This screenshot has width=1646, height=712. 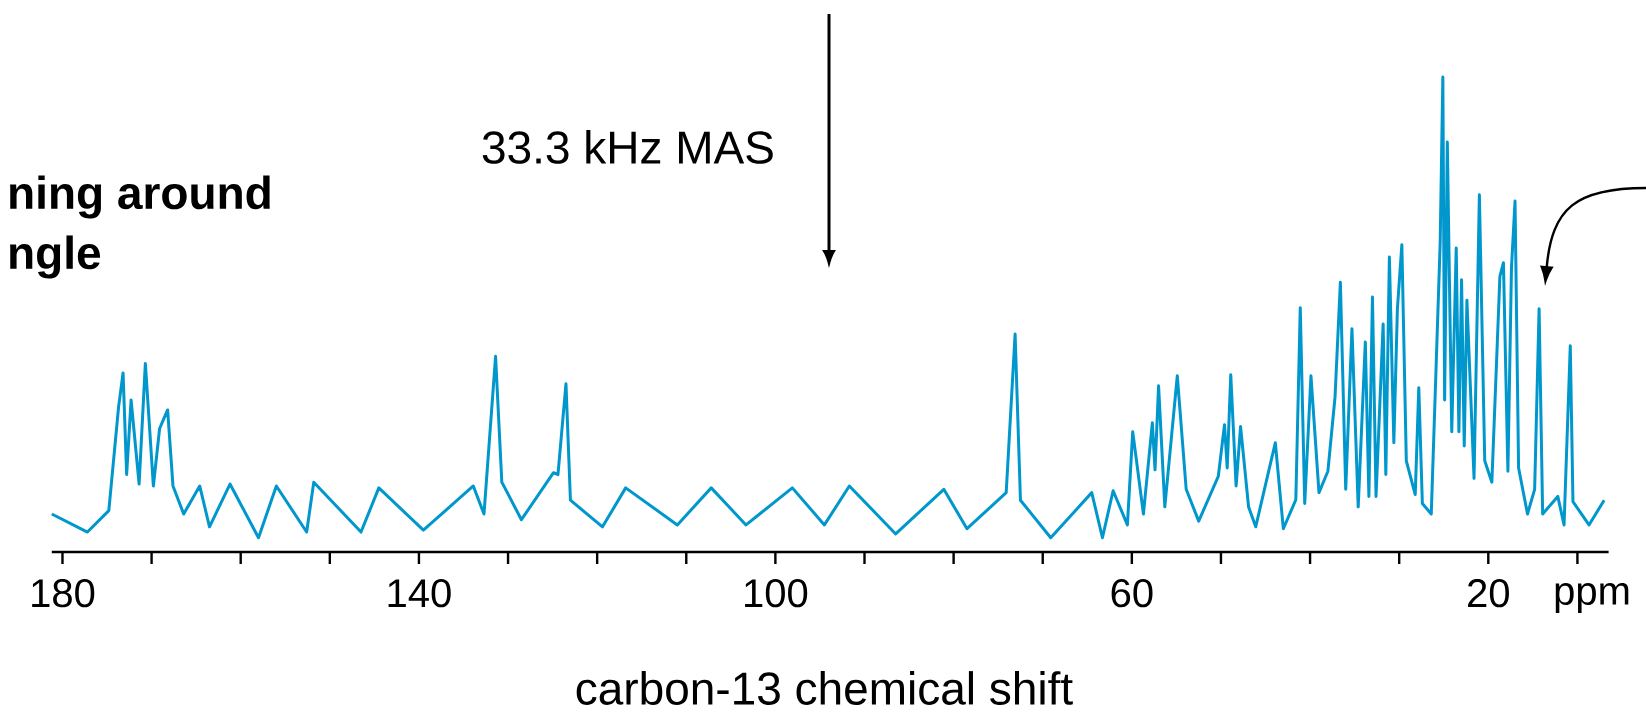 What do you see at coordinates (627, 147) in the screenshot?
I see `annotation: 33.3 kHz MAS` at bounding box center [627, 147].